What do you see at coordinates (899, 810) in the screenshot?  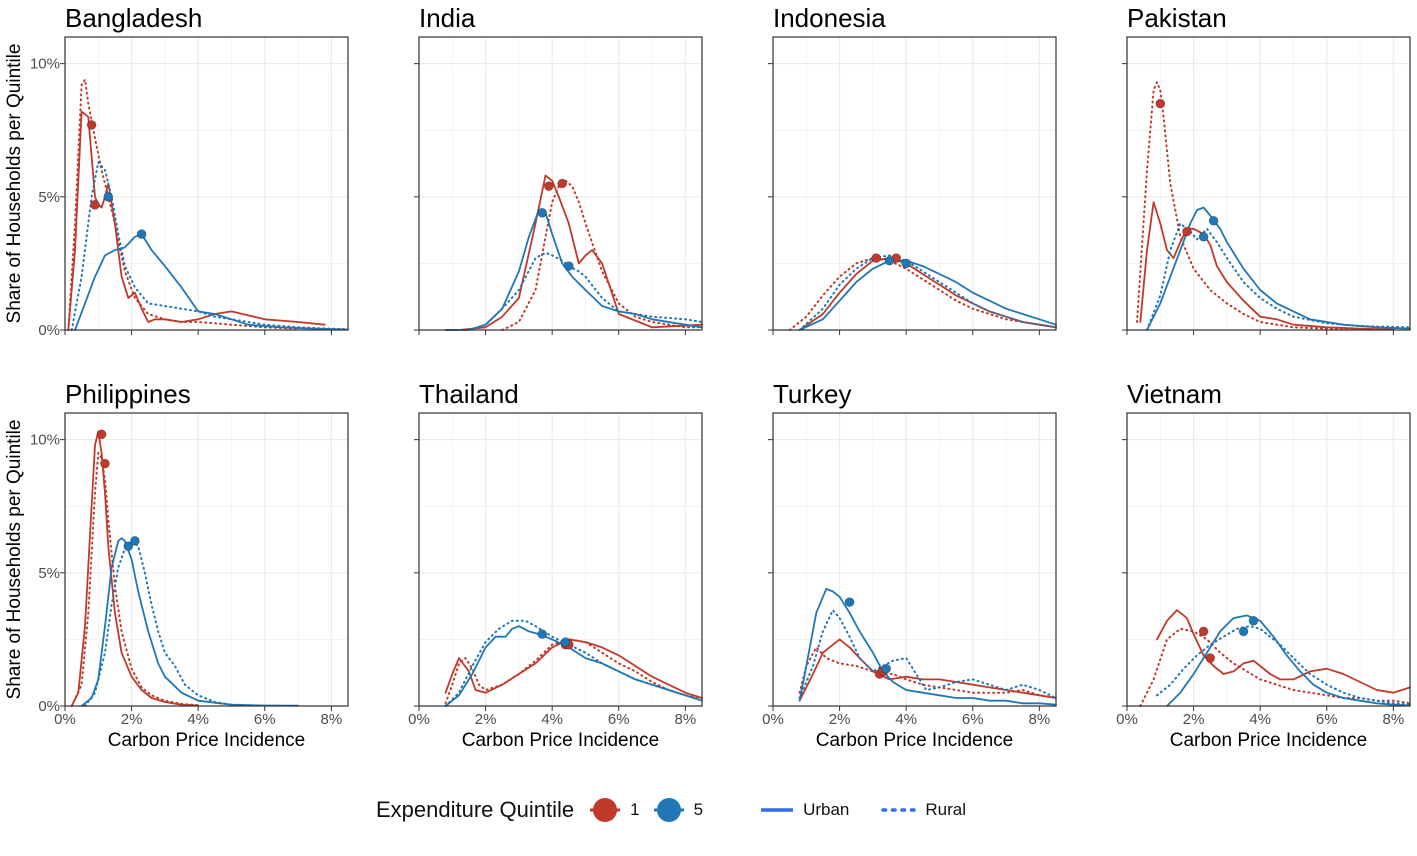 I see `legend-key-rural` at bounding box center [899, 810].